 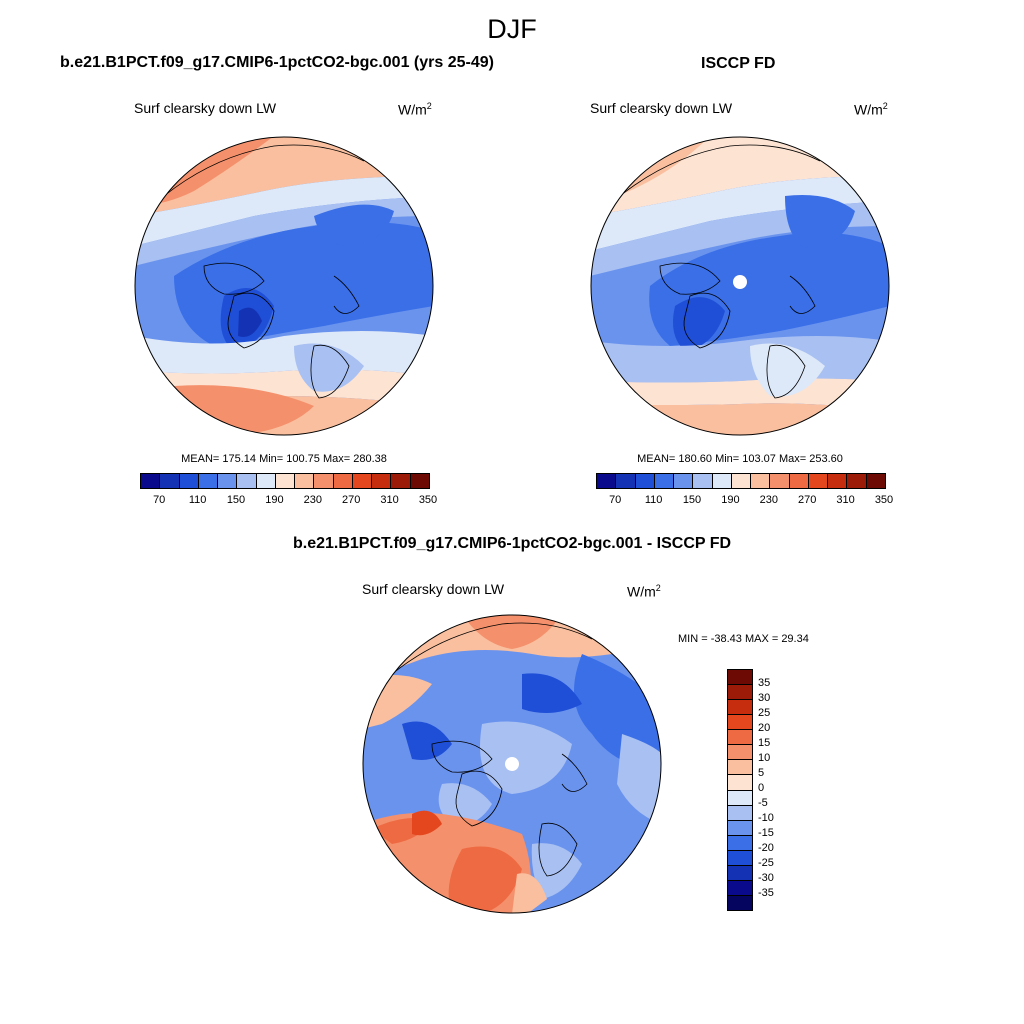 What do you see at coordinates (284, 459) in the screenshot?
I see `panel1-stats: MEAN= 175.14 Min= 100.75 Max= 280.38` at bounding box center [284, 459].